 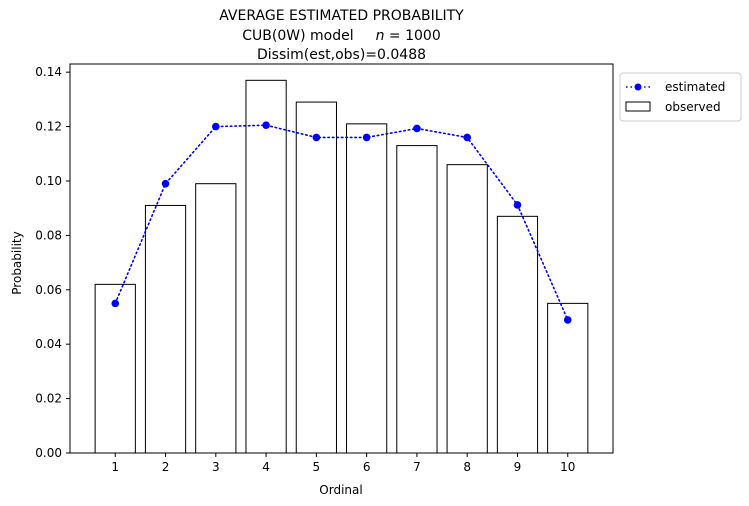 I want to click on y-tick-label: 0.10, so click(x=48, y=181).